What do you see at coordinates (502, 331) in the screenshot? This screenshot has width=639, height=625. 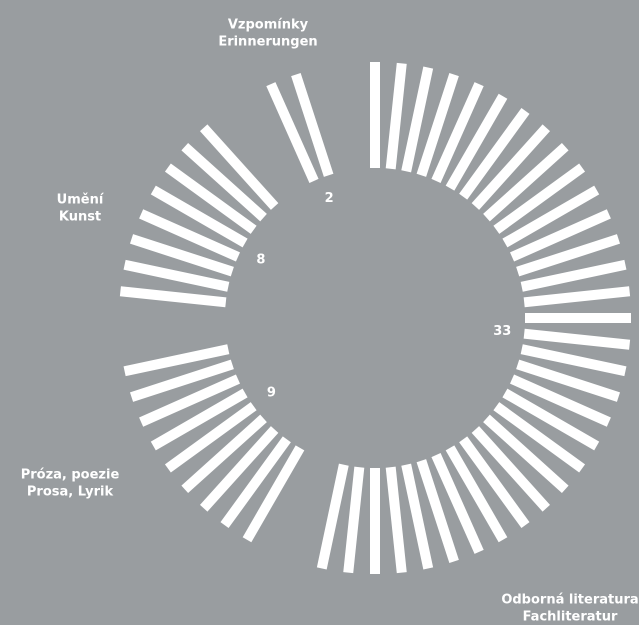 I see `value-label: 33` at bounding box center [502, 331].